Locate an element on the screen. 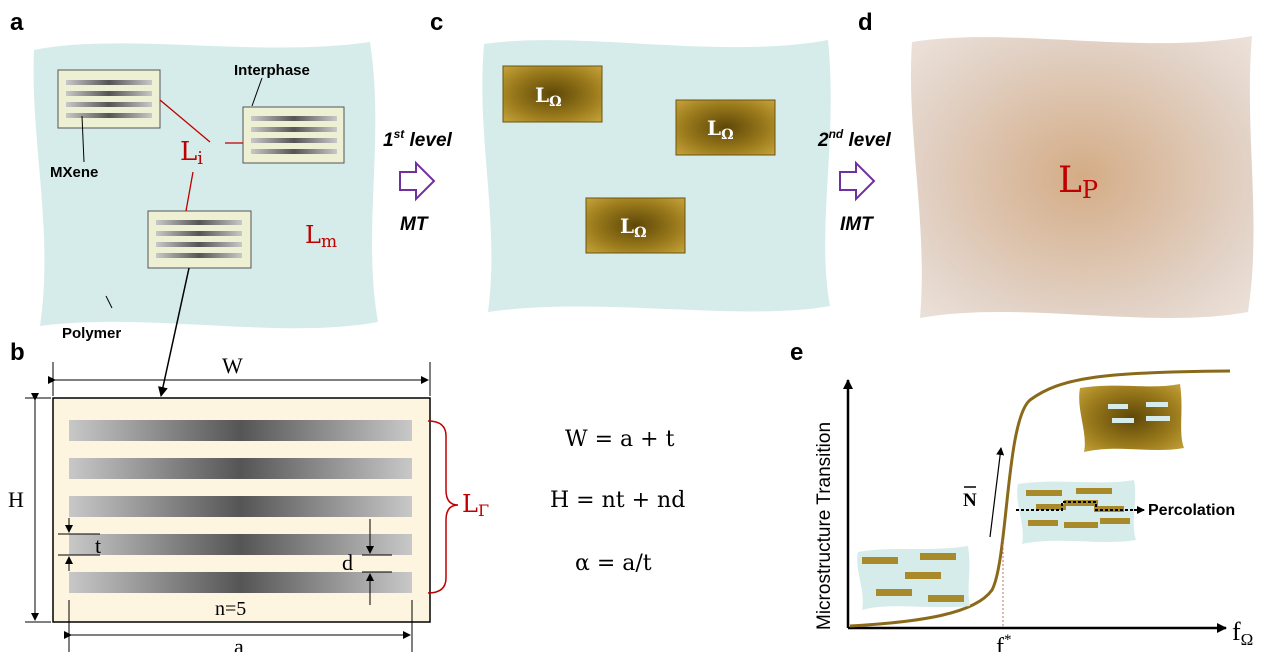 This screenshot has width=1261, height=652. lgamma-brace is located at coordinates (443, 507).